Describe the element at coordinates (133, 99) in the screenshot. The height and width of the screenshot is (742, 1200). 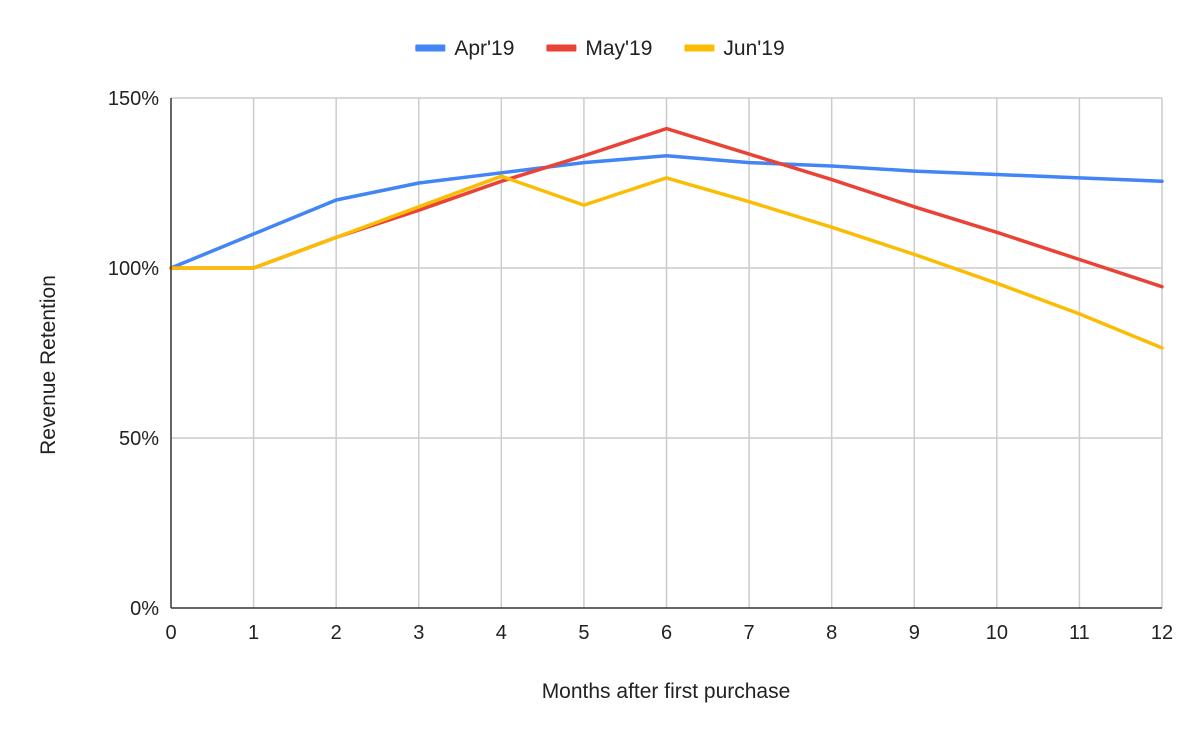
I see `y-tick-label: 150%` at that location.